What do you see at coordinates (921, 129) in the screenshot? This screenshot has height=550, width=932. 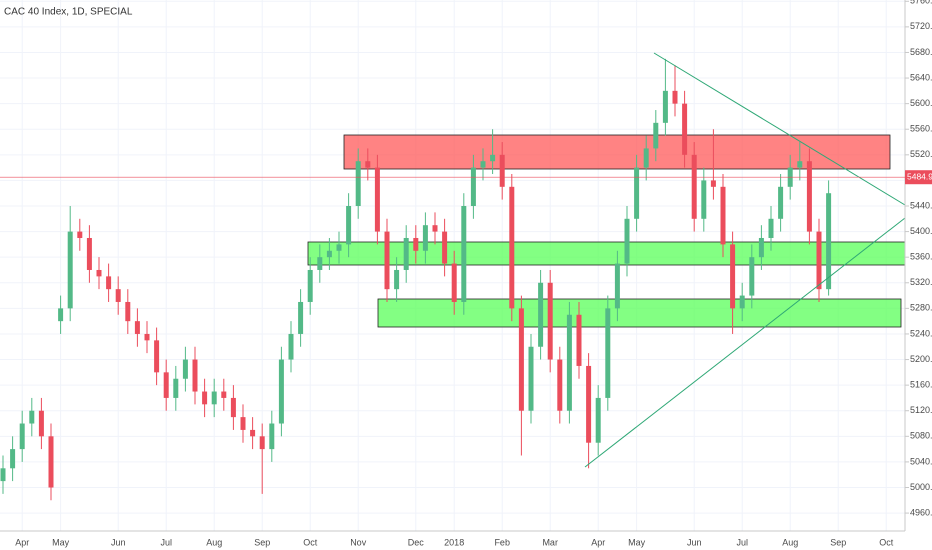 I see `y-tick-label: 5560.00` at bounding box center [921, 129].